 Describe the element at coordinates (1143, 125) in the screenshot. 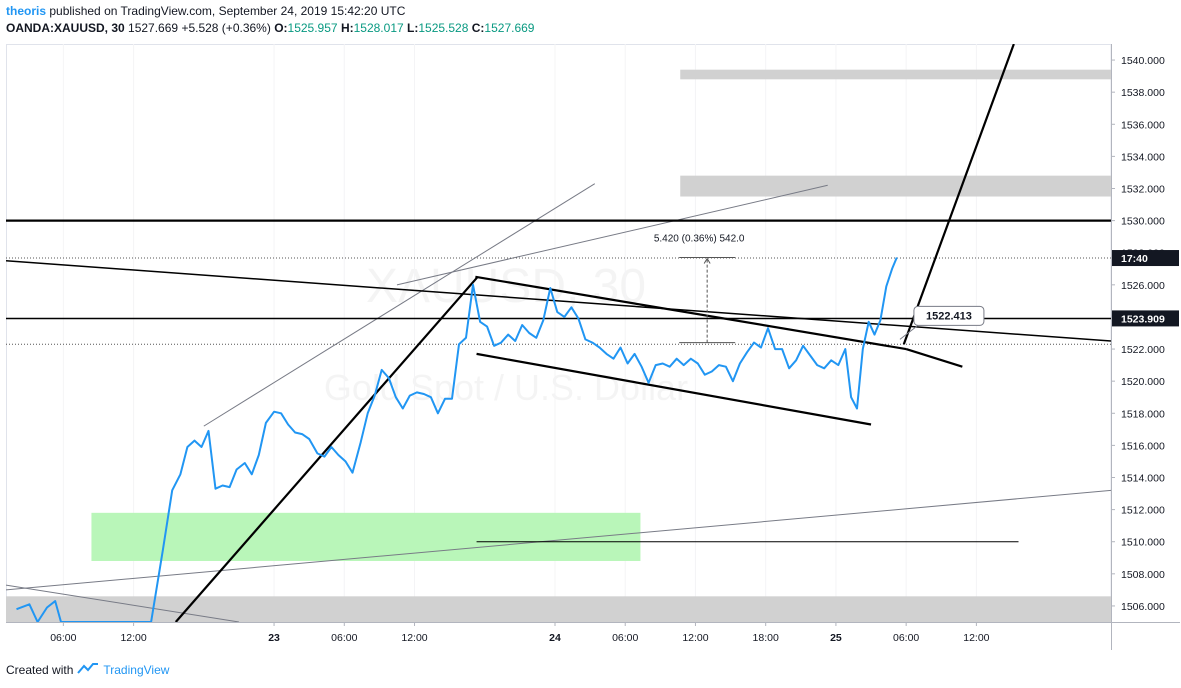

I see `price-tick-label: 1536.000` at that location.